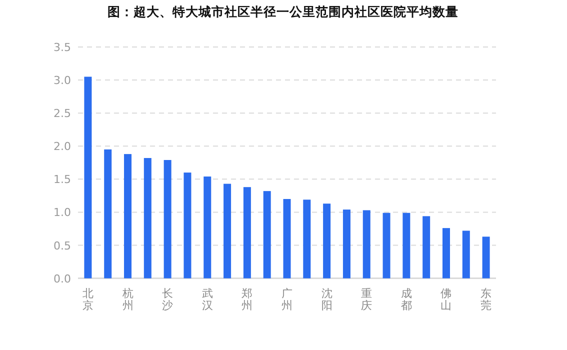 The image size is (567, 350). Describe the element at coordinates (127, 299) in the screenshot. I see `x-tick-label: 杭州` at that location.